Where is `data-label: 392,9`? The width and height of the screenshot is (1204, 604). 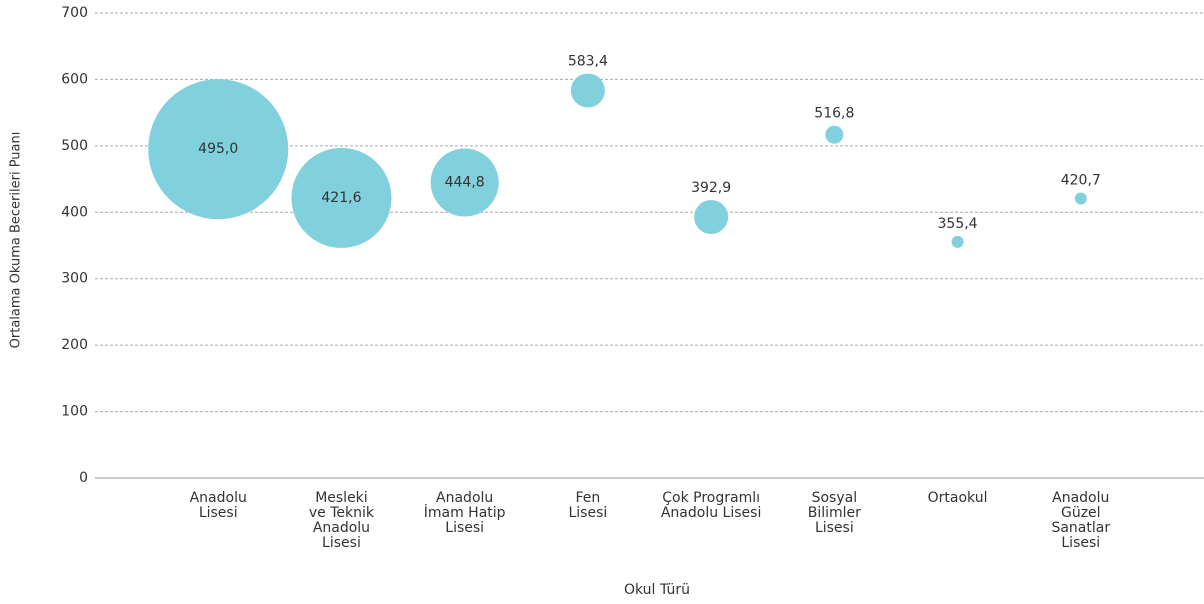 data-label: 392,9 is located at coordinates (711, 188).